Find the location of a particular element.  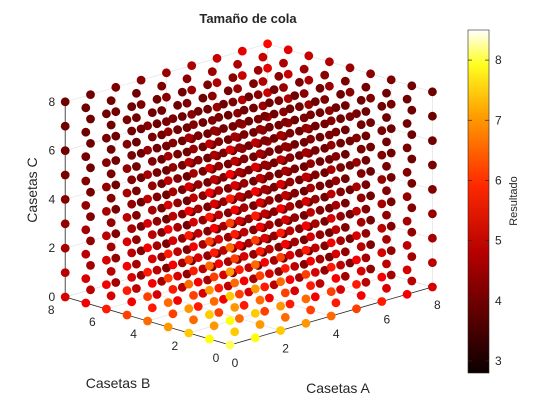

y-tick-label: 8 is located at coordinates (51, 310).